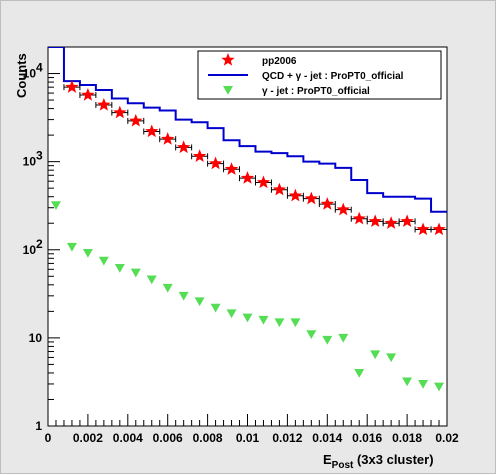  What do you see at coordinates (287, 438) in the screenshot?
I see `x-tick-label: 0.012` at bounding box center [287, 438].